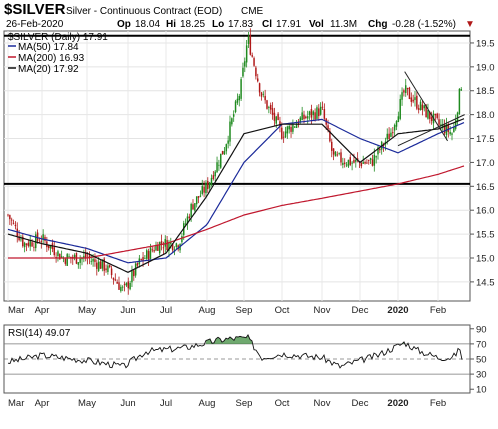 This screenshot has height=429, width=498. Describe the element at coordinates (35, 9) in the screenshot. I see `symbol-title: $SILVER` at that location.